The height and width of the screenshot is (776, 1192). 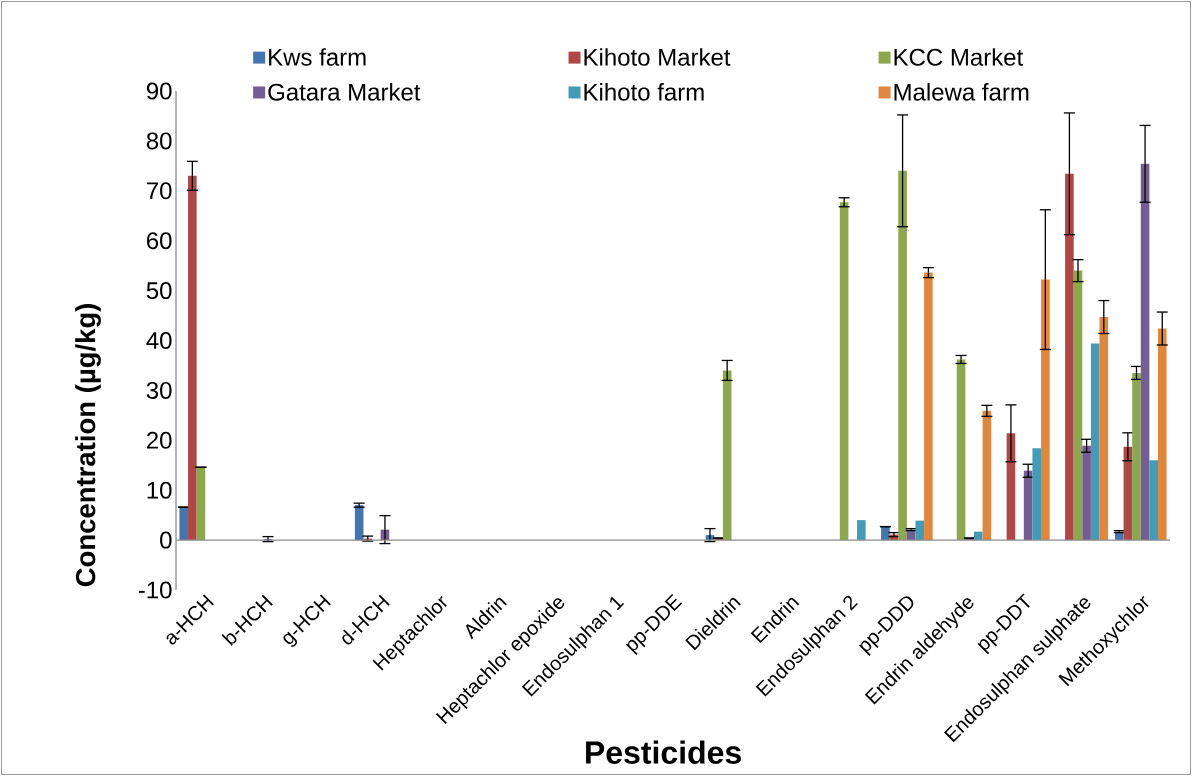 What do you see at coordinates (159, 340) in the screenshot?
I see `y-tick-label: 40` at bounding box center [159, 340].